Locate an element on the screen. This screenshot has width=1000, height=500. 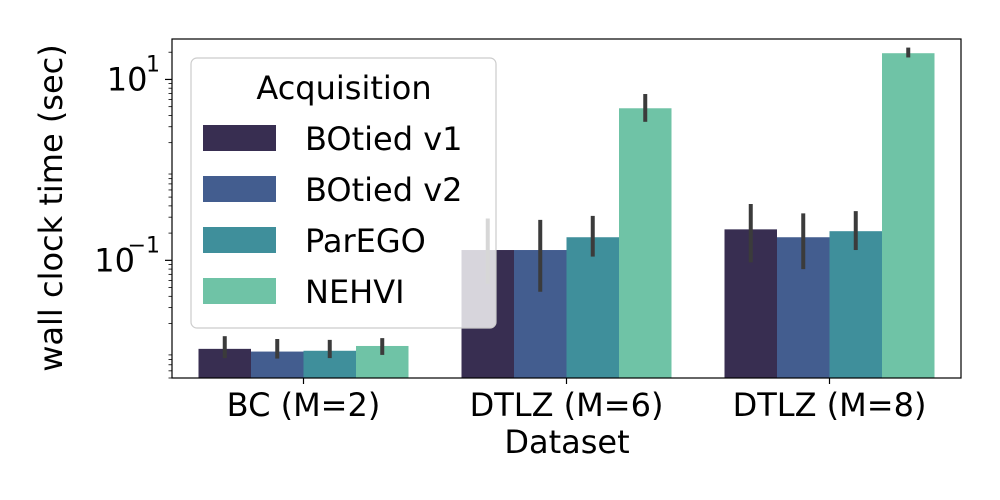
legend-label: BOtied v1 is located at coordinates (383, 139).